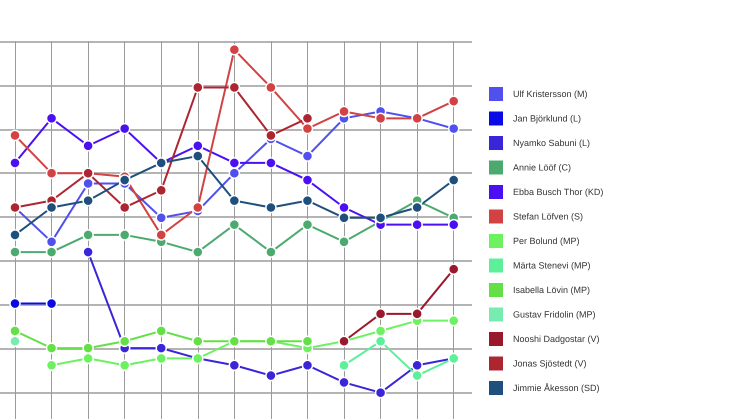  What do you see at coordinates (542, 167) in the screenshot?
I see `legend-label: Annie Lööf (C)` at bounding box center [542, 167].